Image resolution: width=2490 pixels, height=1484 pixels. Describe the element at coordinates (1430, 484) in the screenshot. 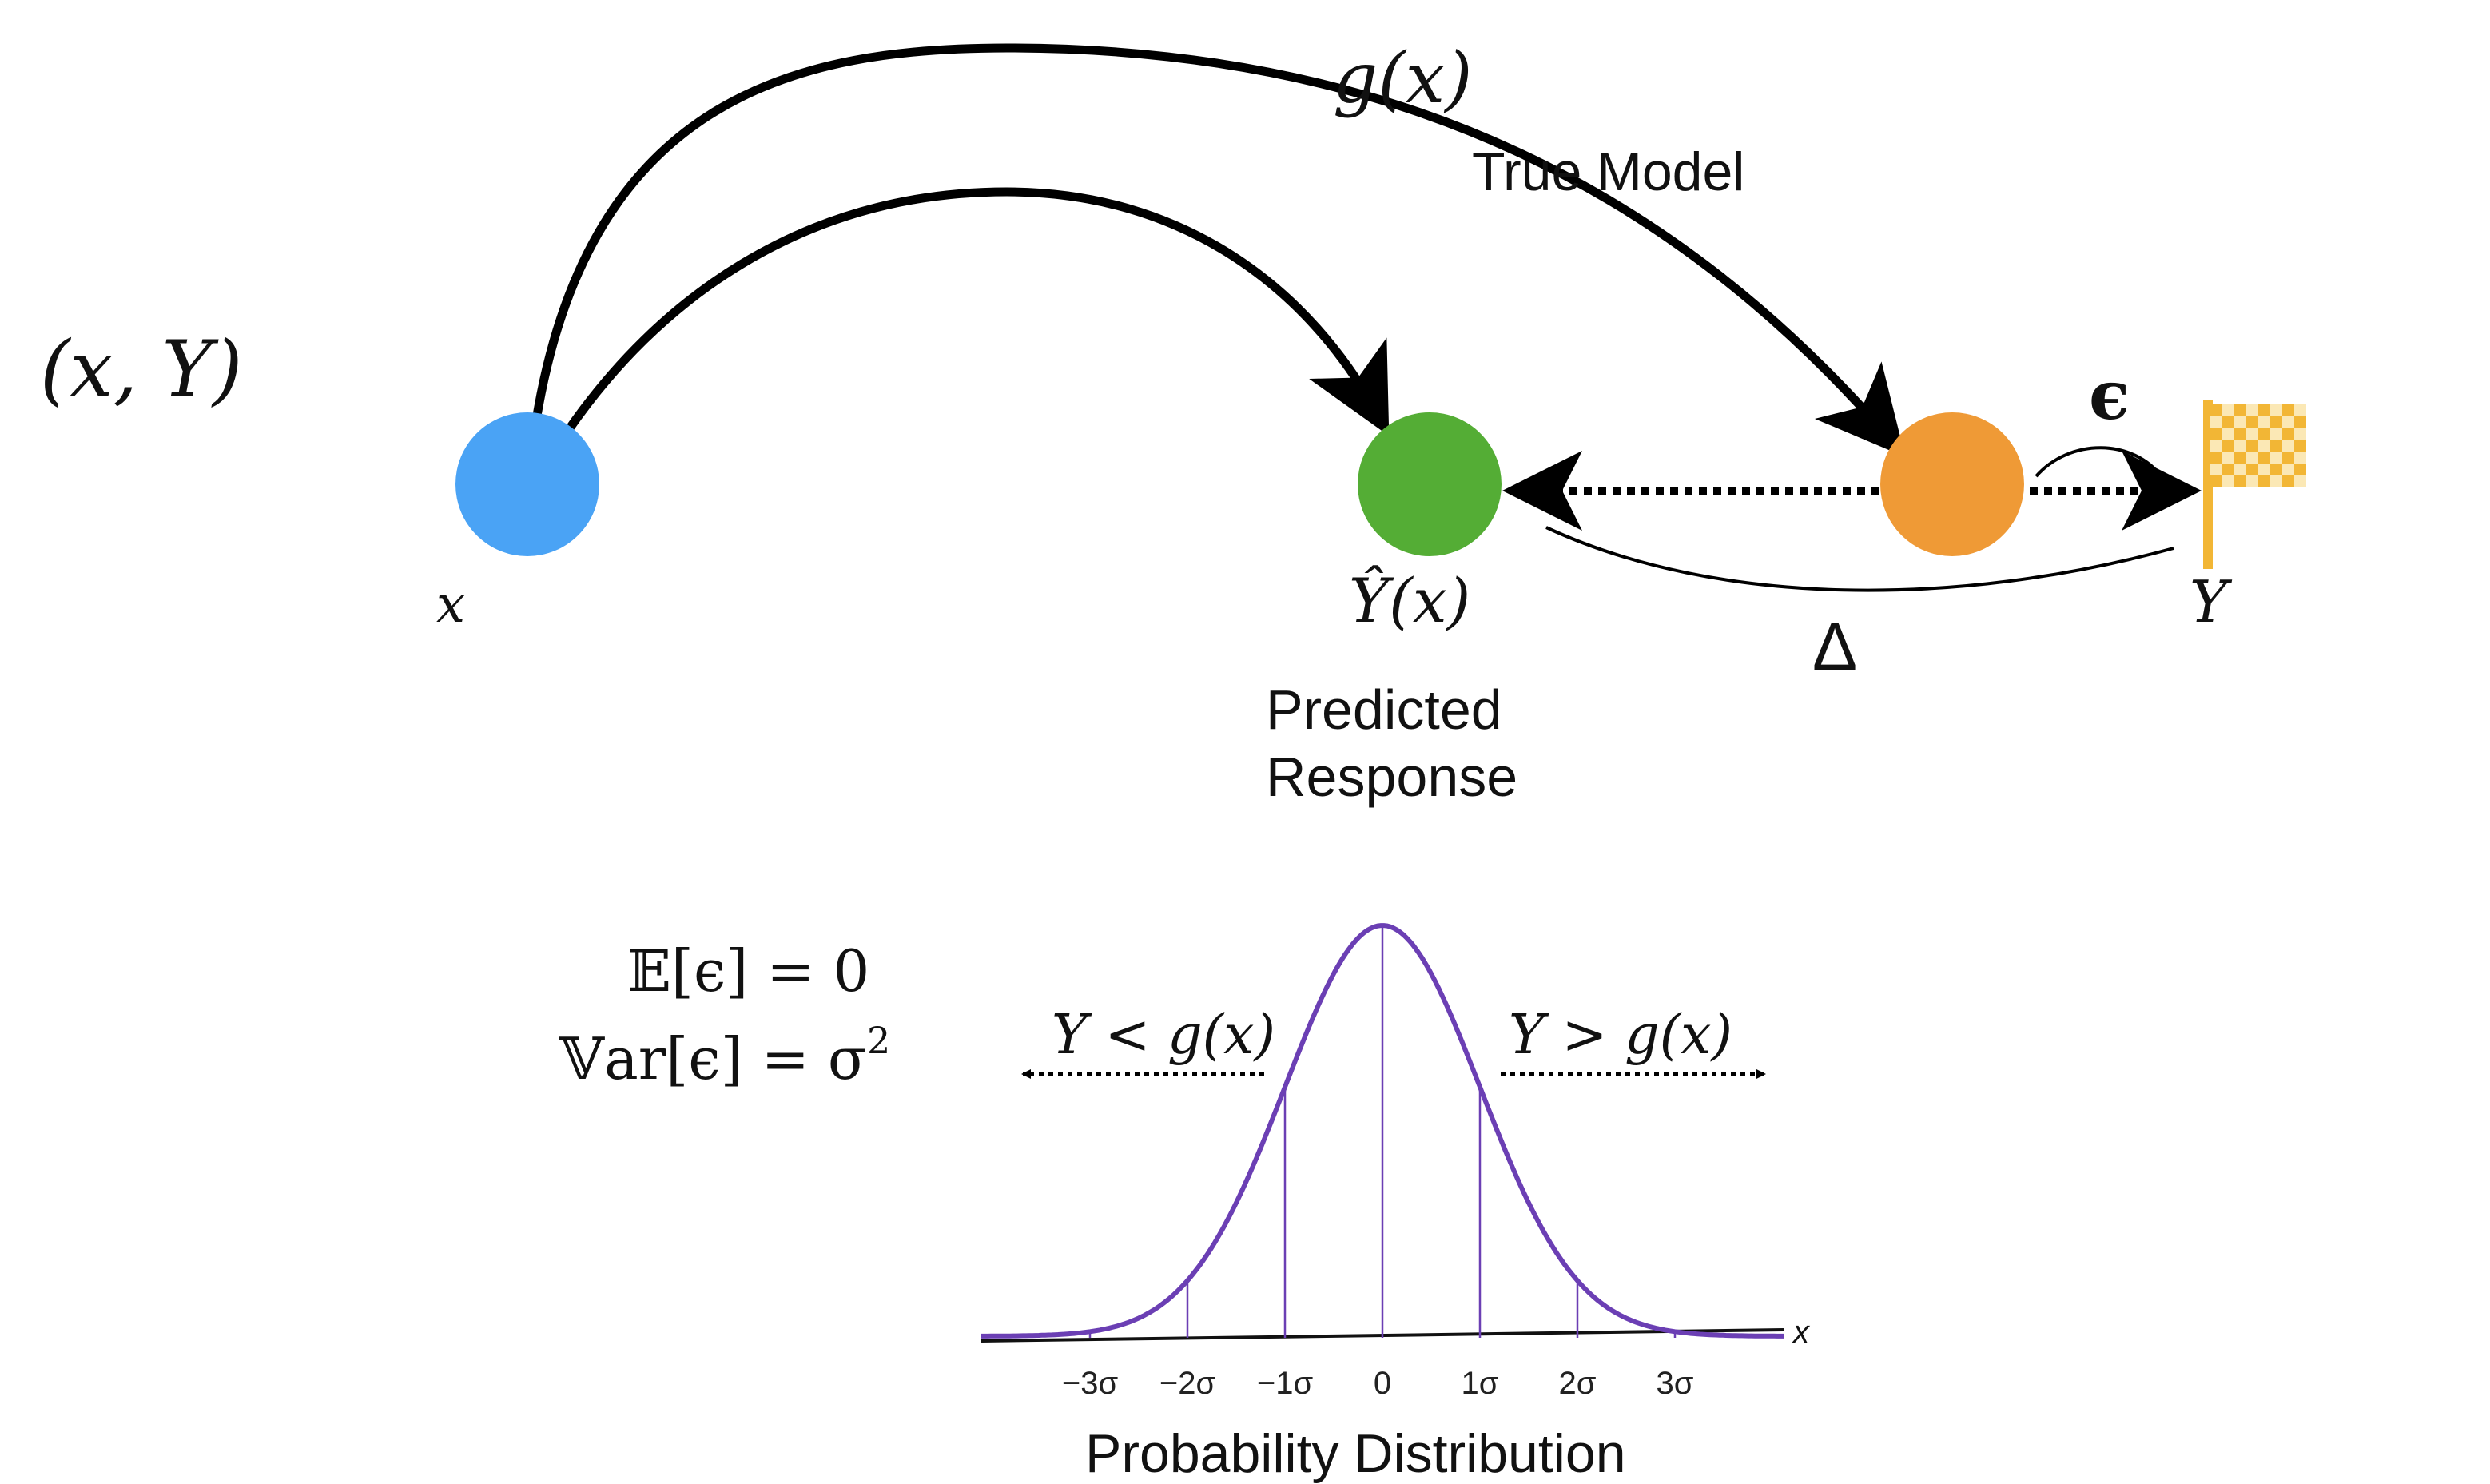

I see `predicted-node` at that location.